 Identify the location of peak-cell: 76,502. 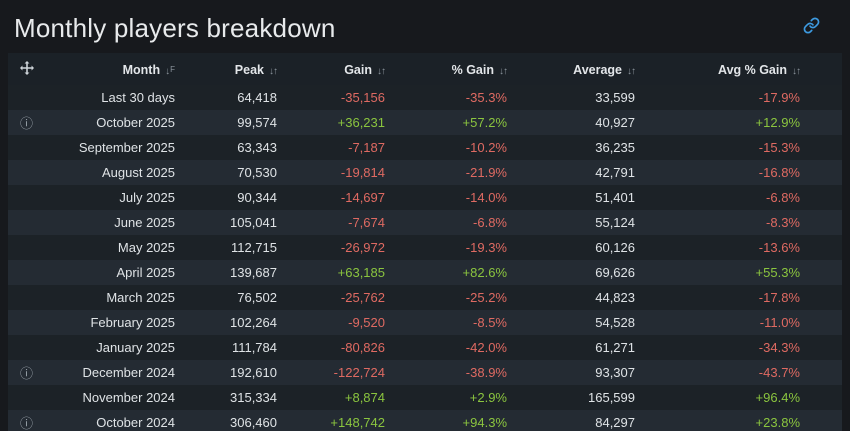
(257, 297).